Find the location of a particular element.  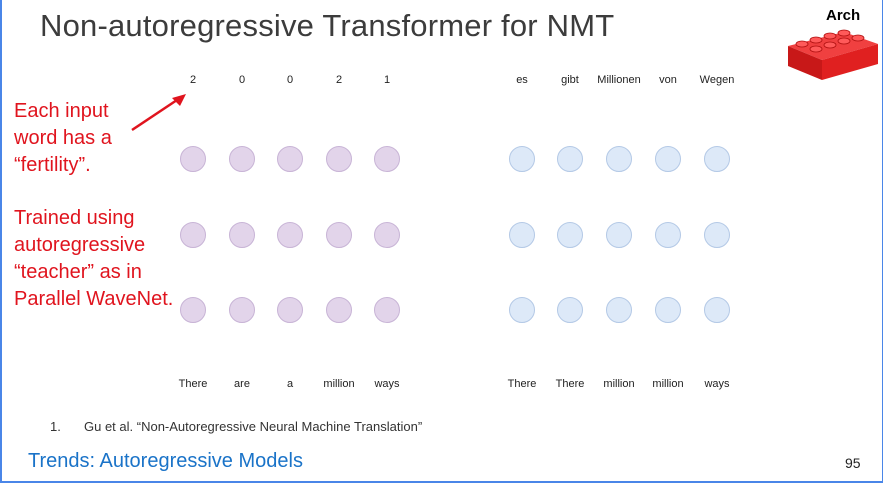

fertility-label: 1 is located at coordinates (387, 80).